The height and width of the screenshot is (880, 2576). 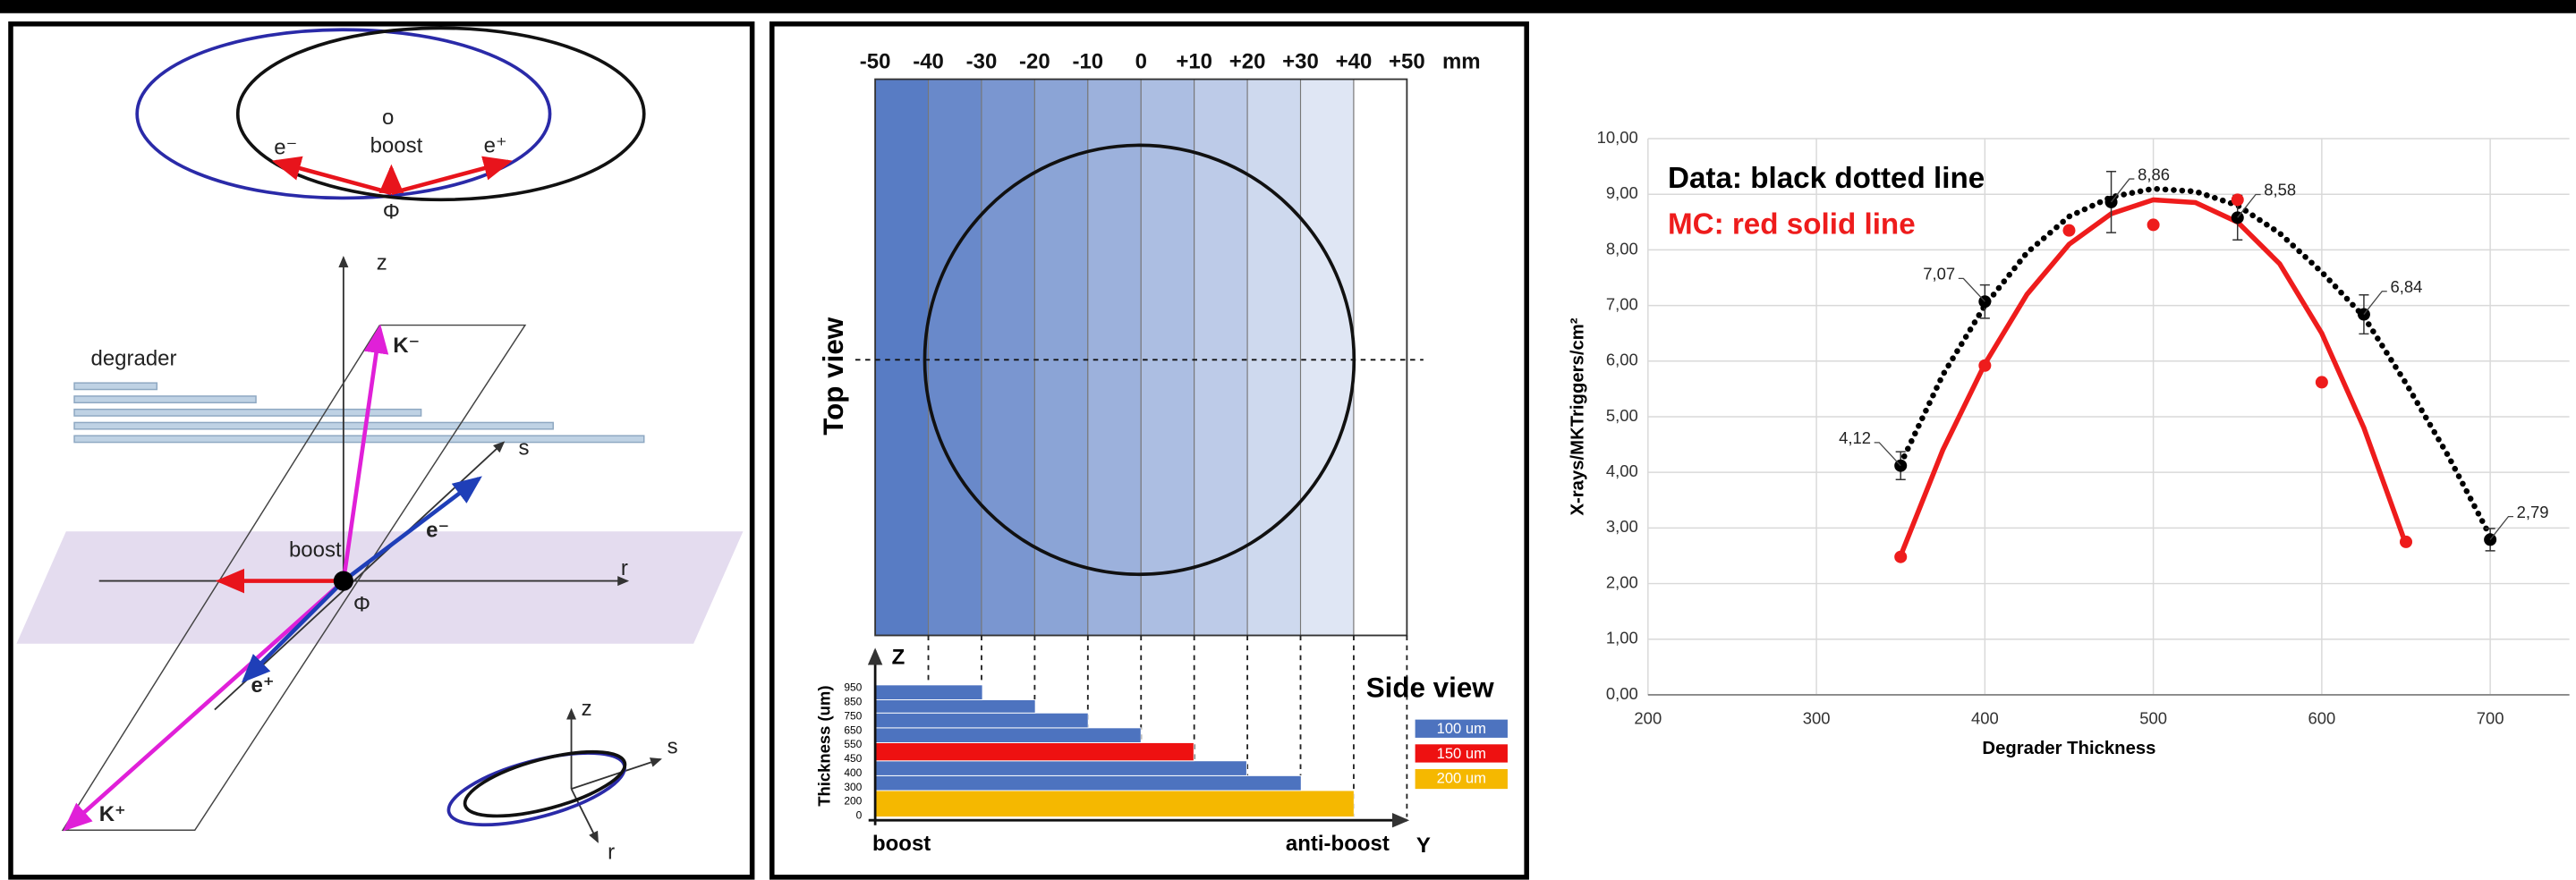 What do you see at coordinates (1423, 845) in the screenshot?
I see `label: Y` at bounding box center [1423, 845].